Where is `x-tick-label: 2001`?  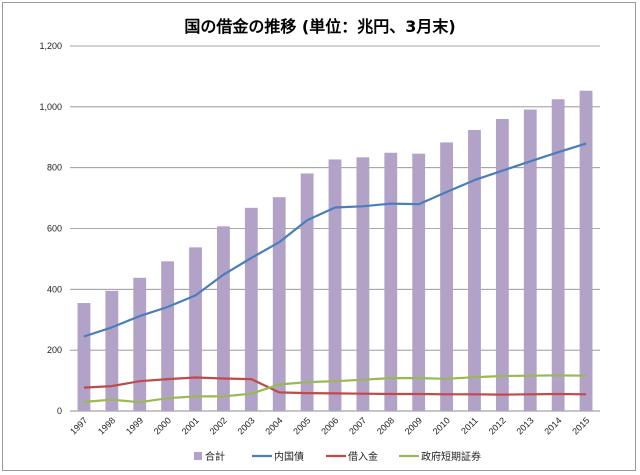
x-tick-label: 2001 is located at coordinates (190, 425).